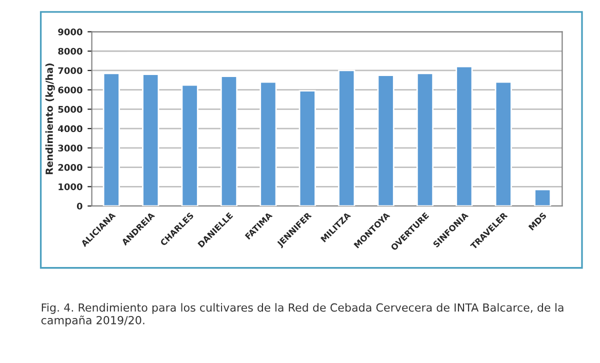 The image size is (600, 363). Describe the element at coordinates (70, 128) in the screenshot. I see `y-tick-label: 4000` at that location.